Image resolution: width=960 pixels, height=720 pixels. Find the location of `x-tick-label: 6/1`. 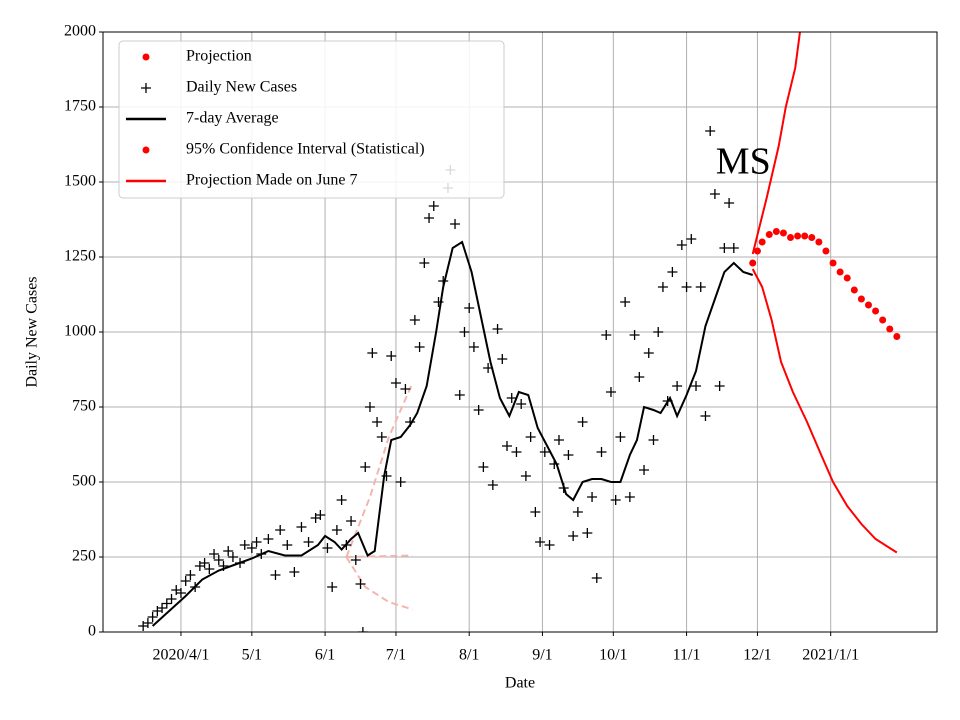

x-tick-label: 6/1 is located at coordinates (325, 655).